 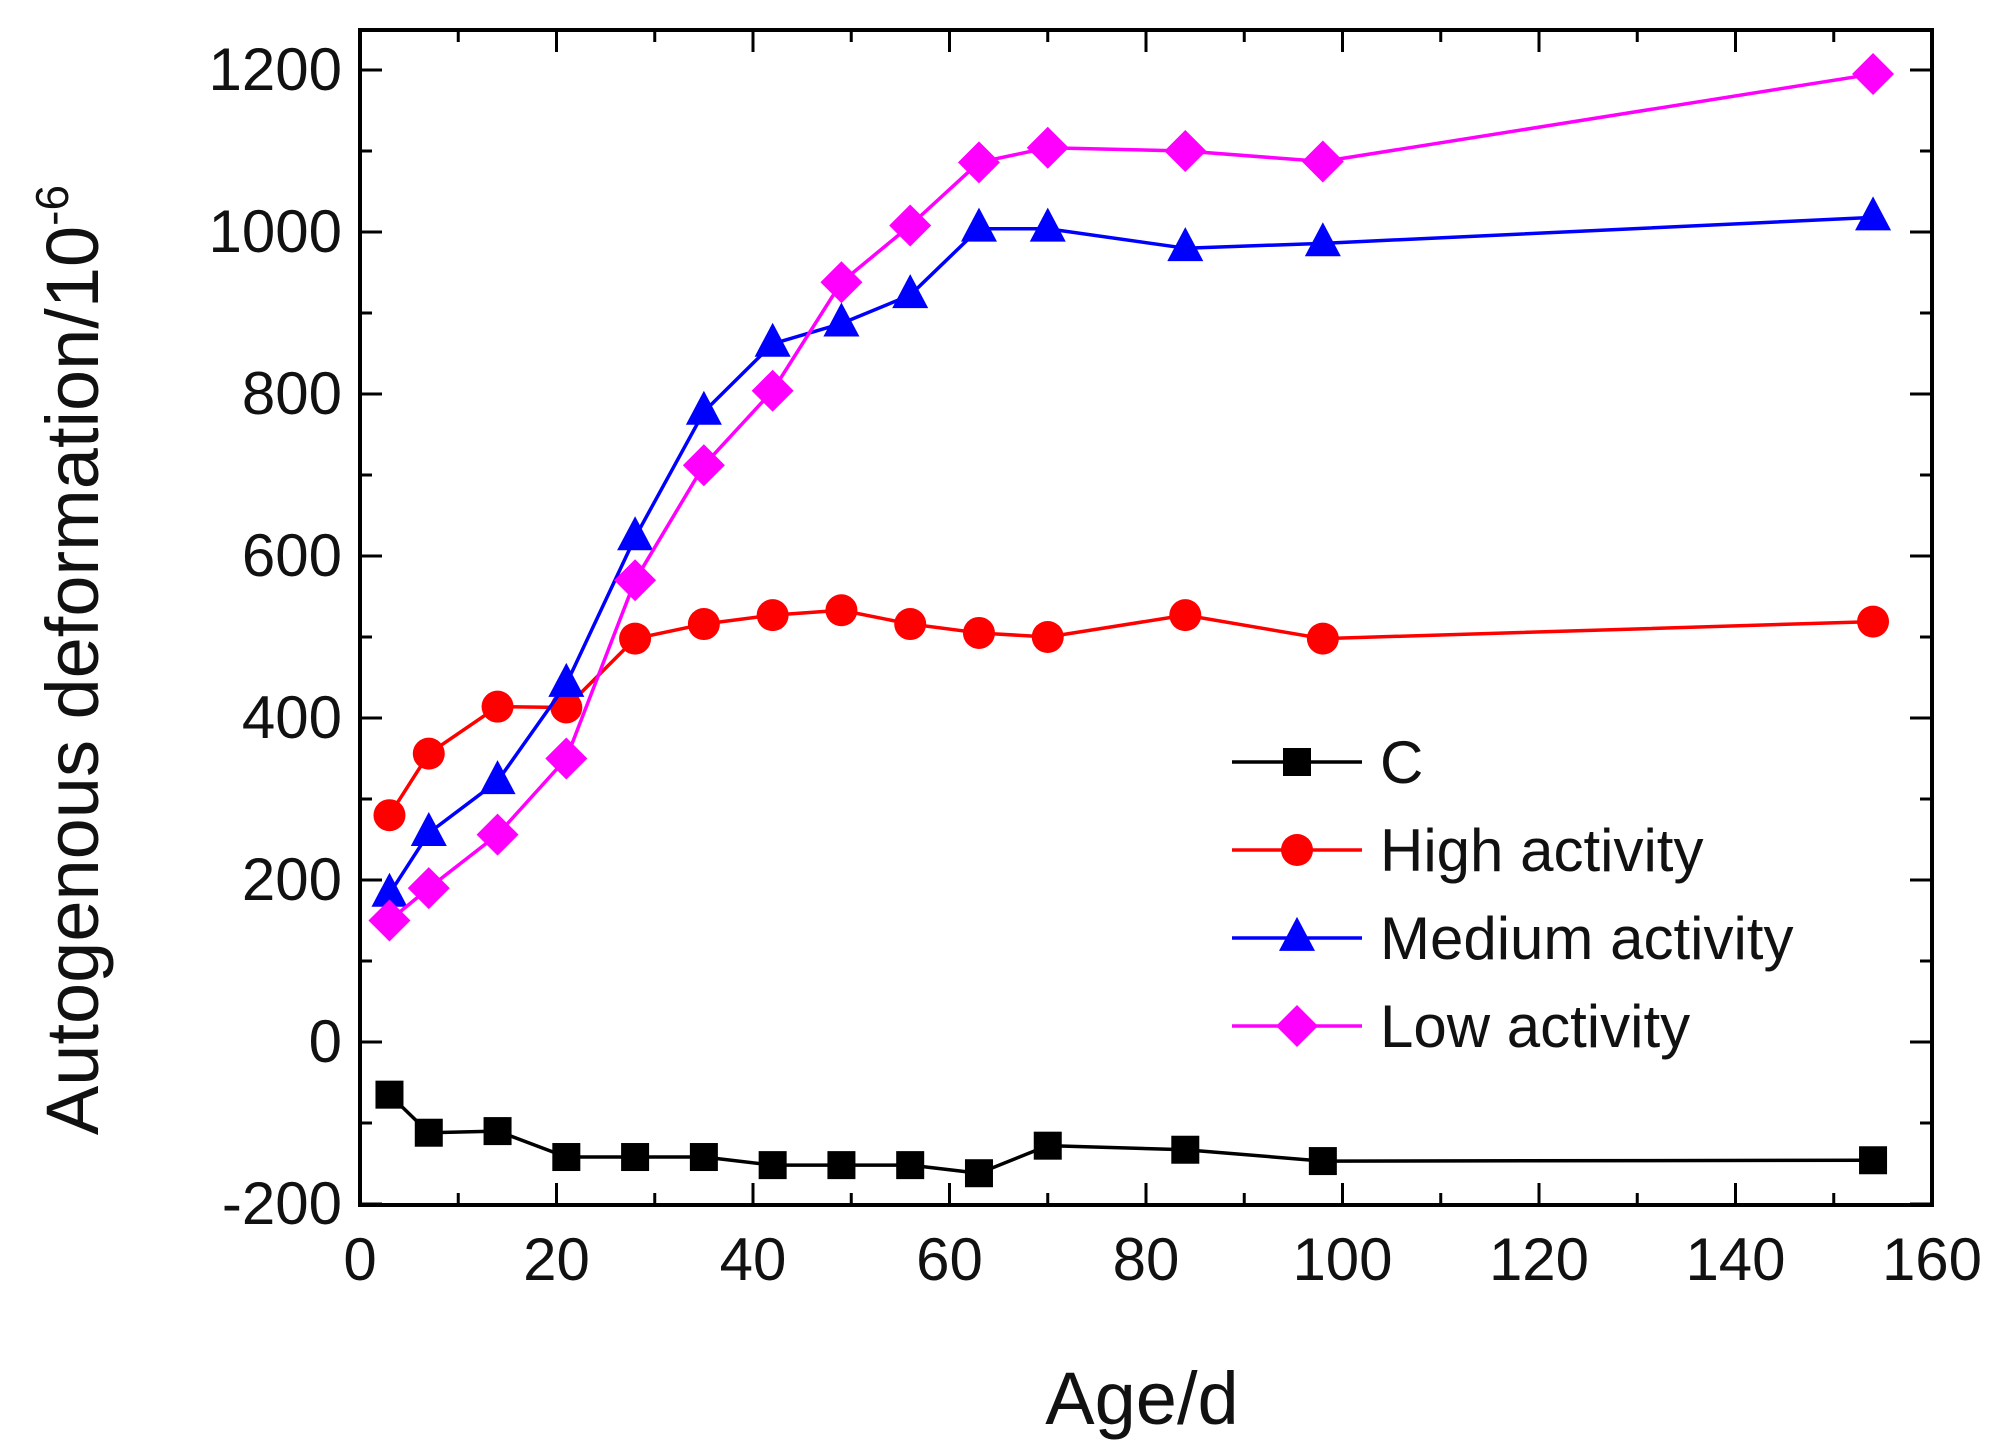 I want to click on series-c, so click(x=1131, y=1134).